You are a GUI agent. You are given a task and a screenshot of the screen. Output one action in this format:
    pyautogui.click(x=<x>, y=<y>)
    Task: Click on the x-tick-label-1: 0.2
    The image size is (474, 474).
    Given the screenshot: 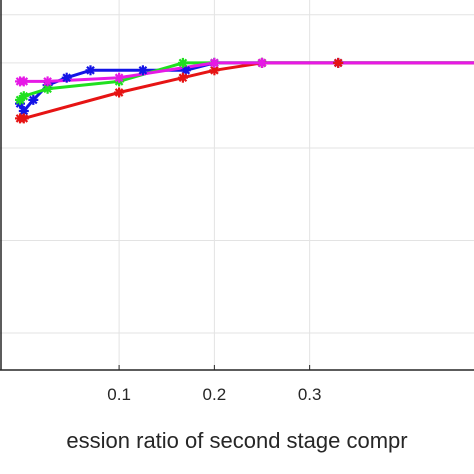 What is the action you would take?
    pyautogui.click(x=215, y=394)
    